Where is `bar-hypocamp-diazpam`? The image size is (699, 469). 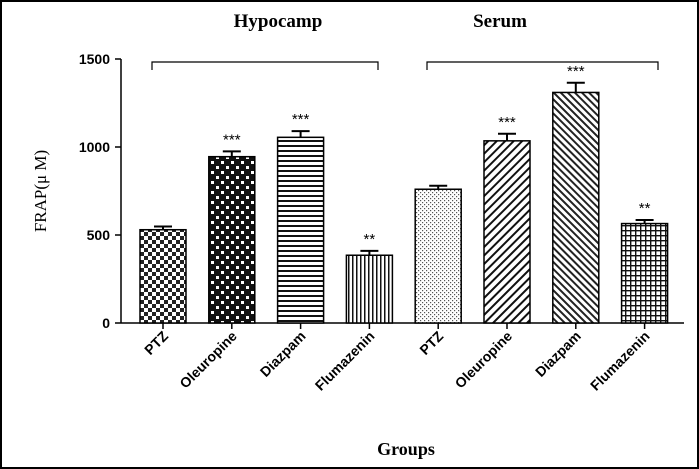
bar-hypocamp-diazpam is located at coordinates (300, 230).